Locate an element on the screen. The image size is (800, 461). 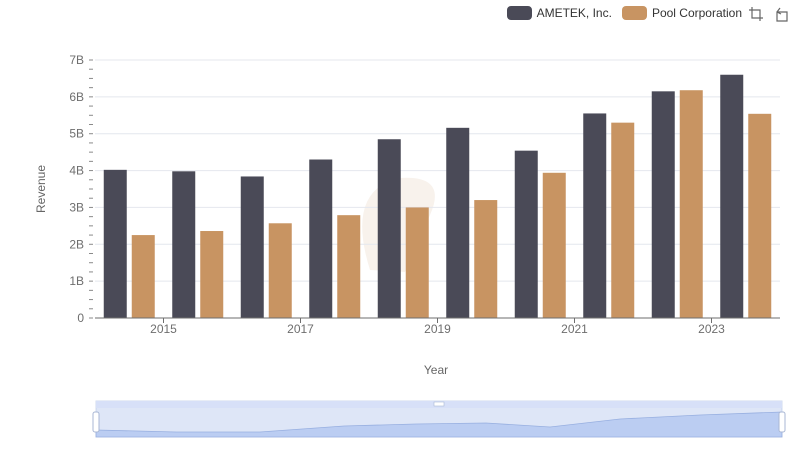
y-tick-label: 4B is located at coordinates (76, 171).